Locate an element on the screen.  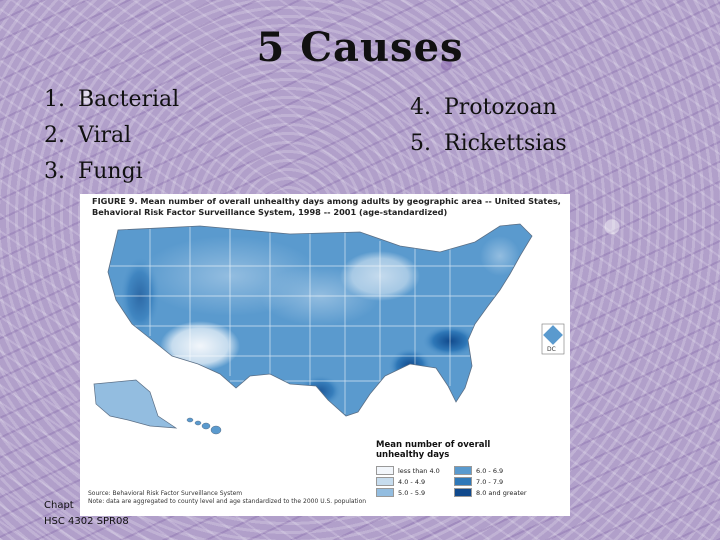
legend-label: 5.0 - 5.9 is located at coordinates (412, 492).